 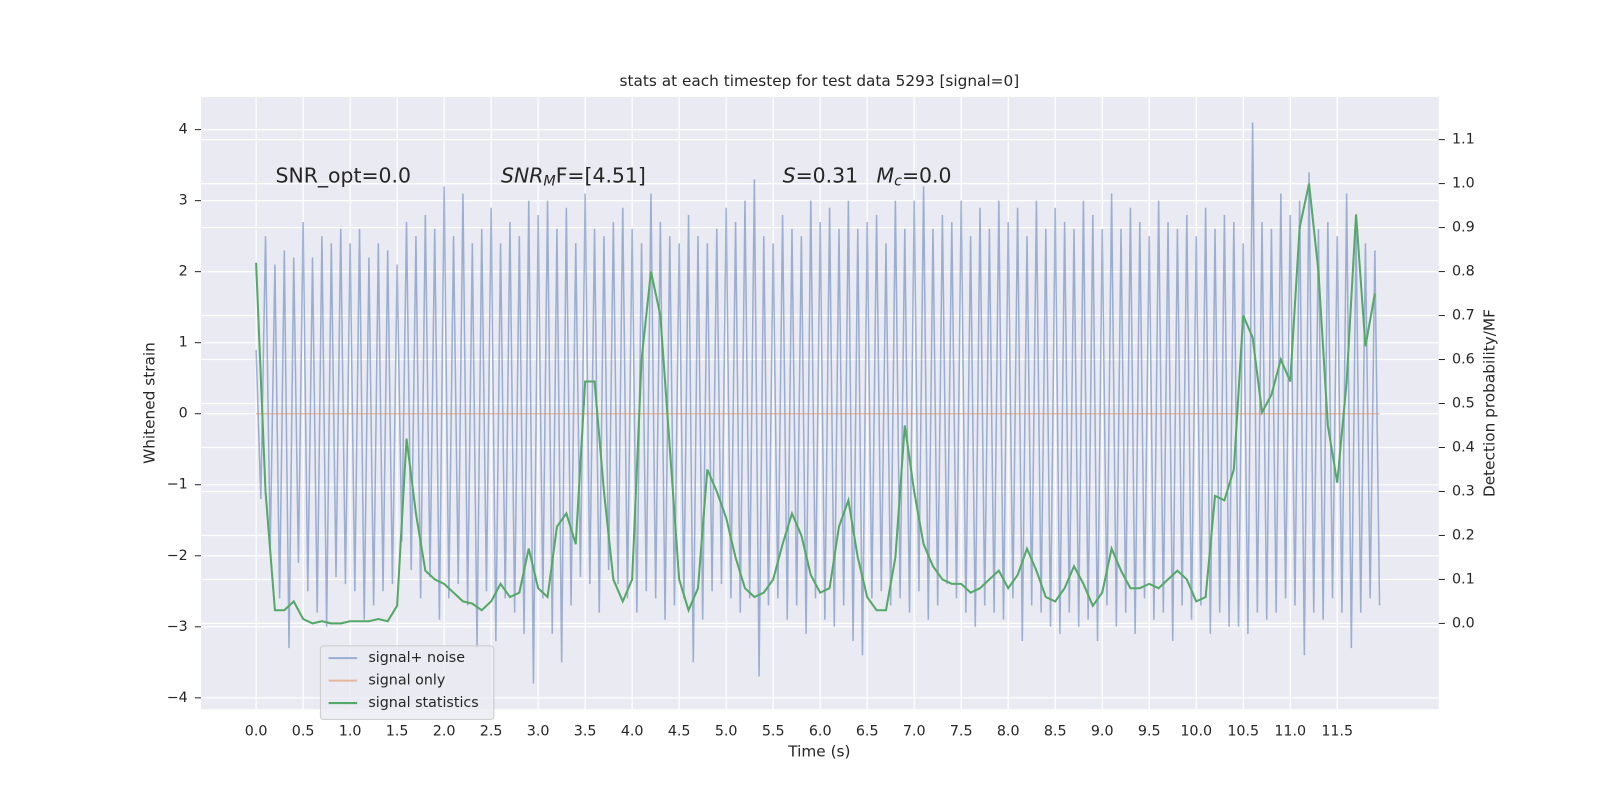 I want to click on annotation-part: =0.31, so click(x=827, y=176).